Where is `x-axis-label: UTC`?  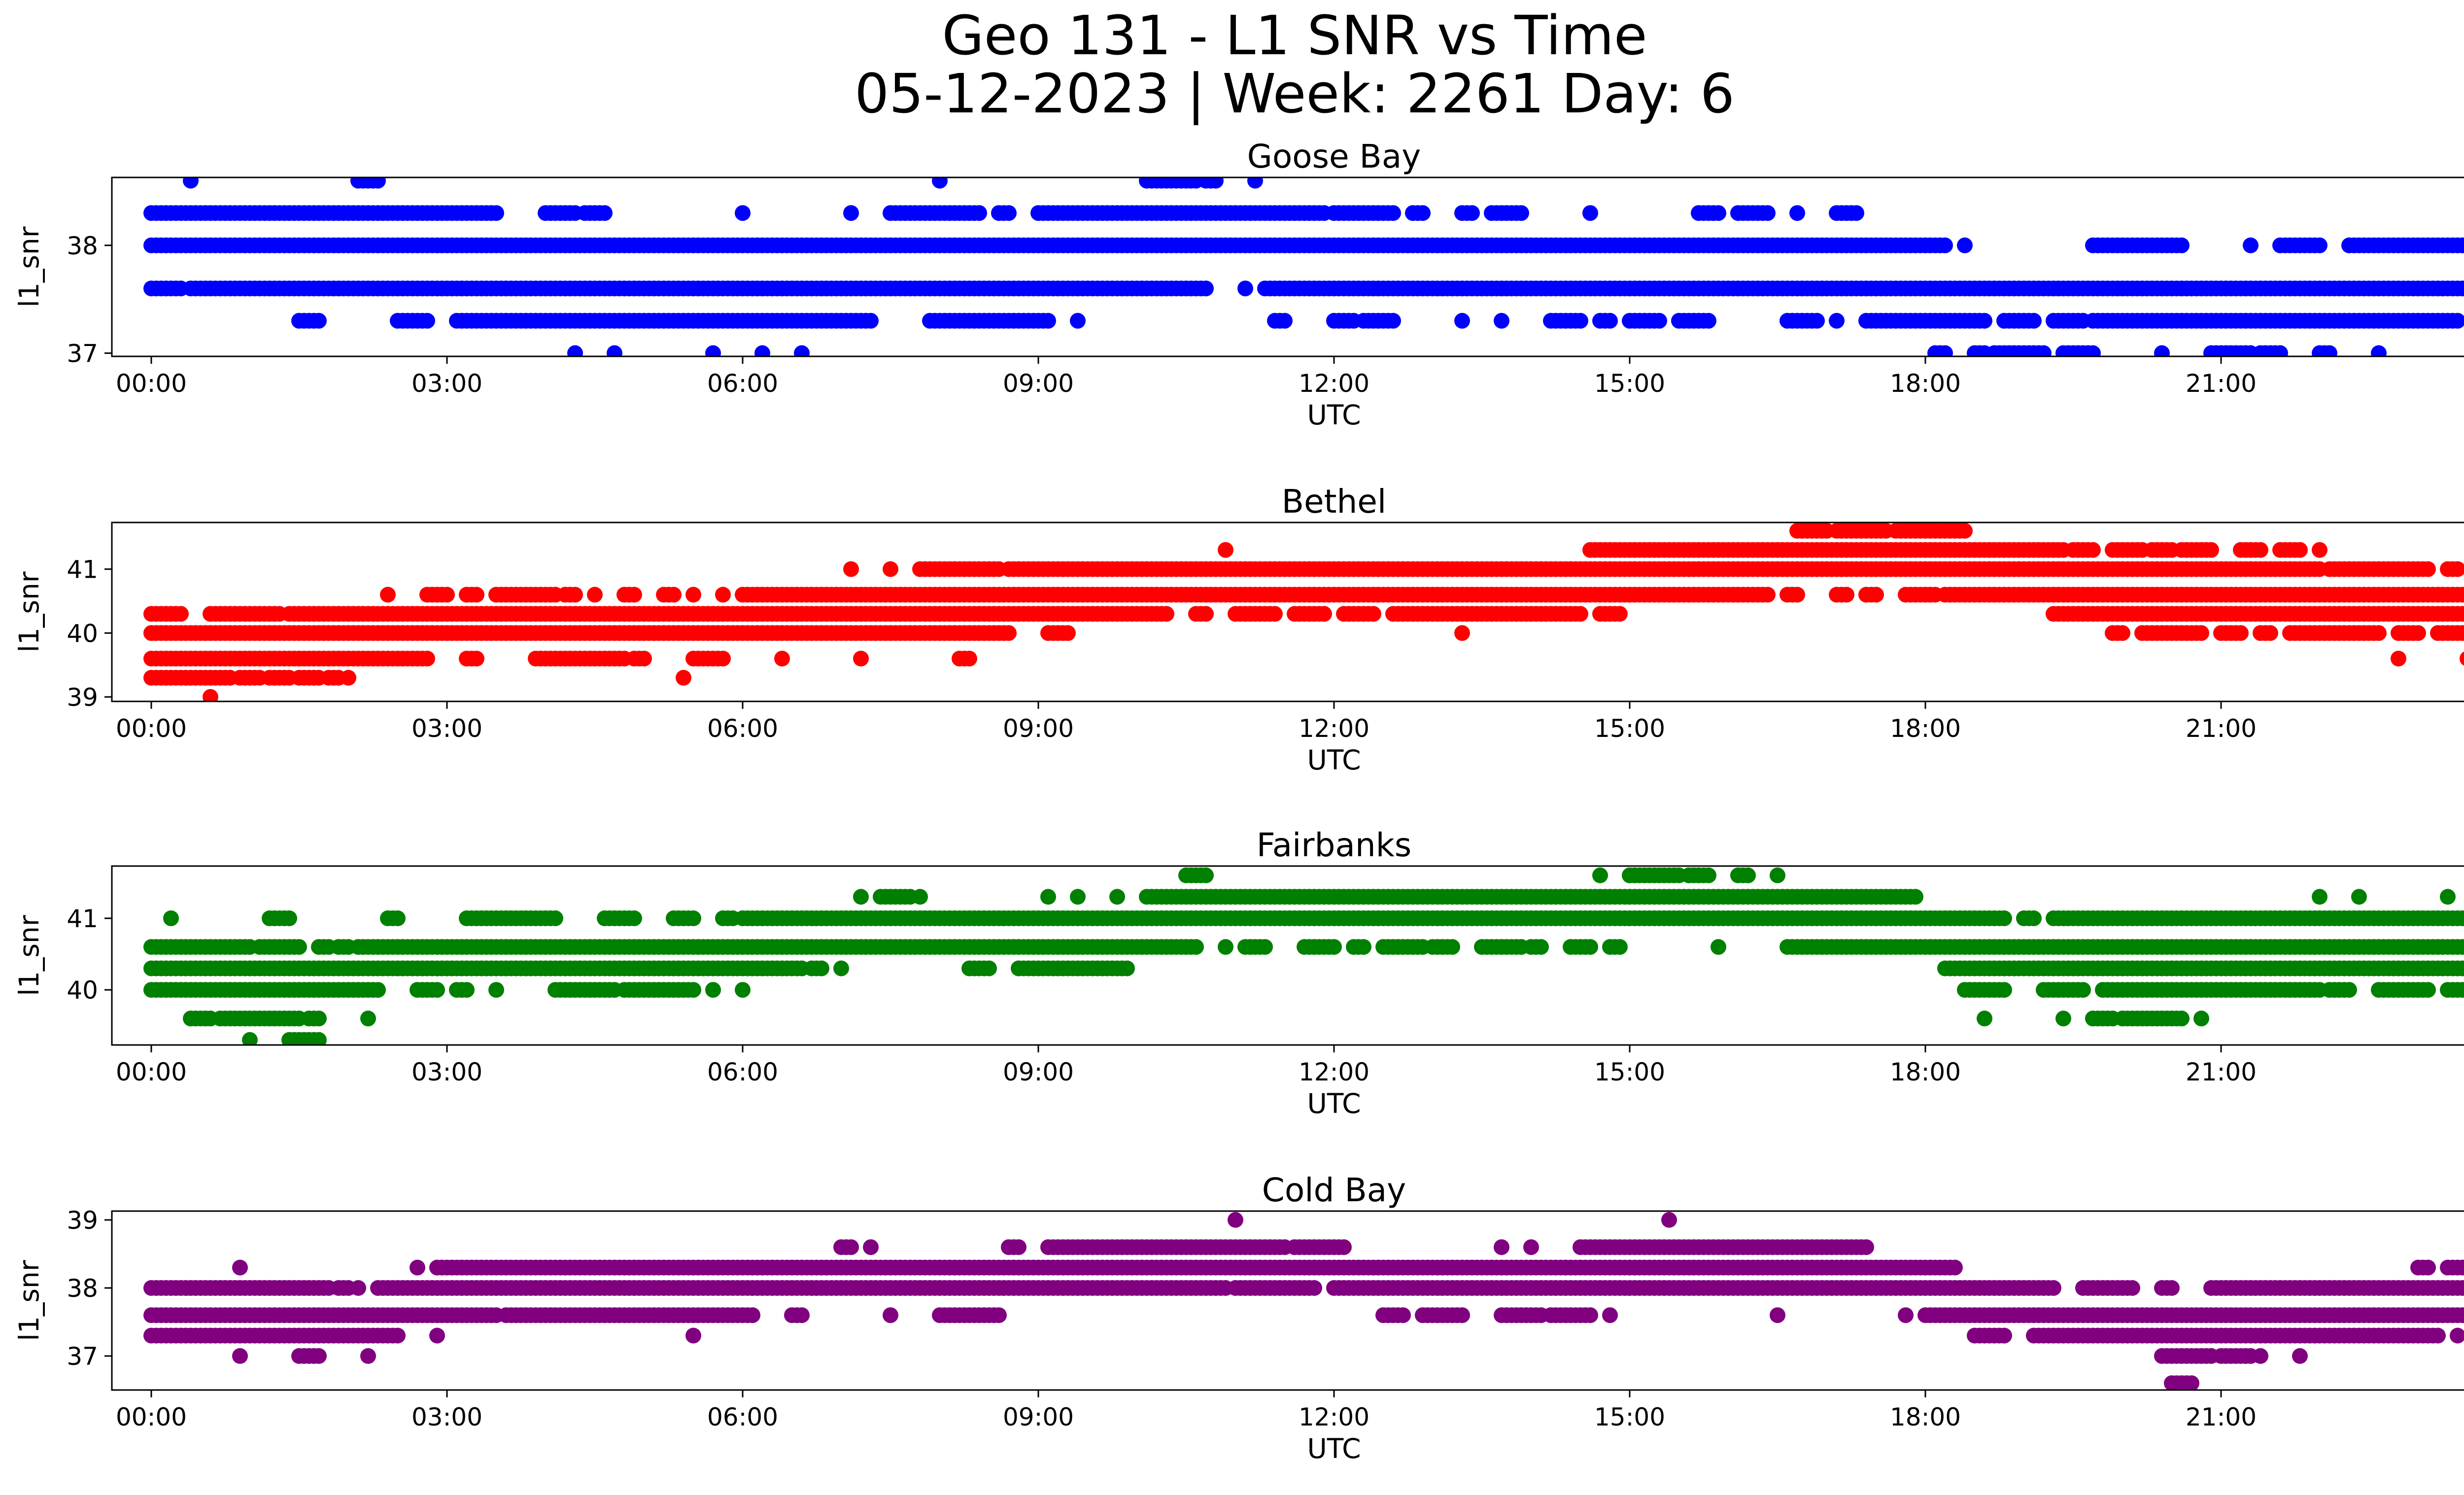 x-axis-label: UTC is located at coordinates (1334, 760).